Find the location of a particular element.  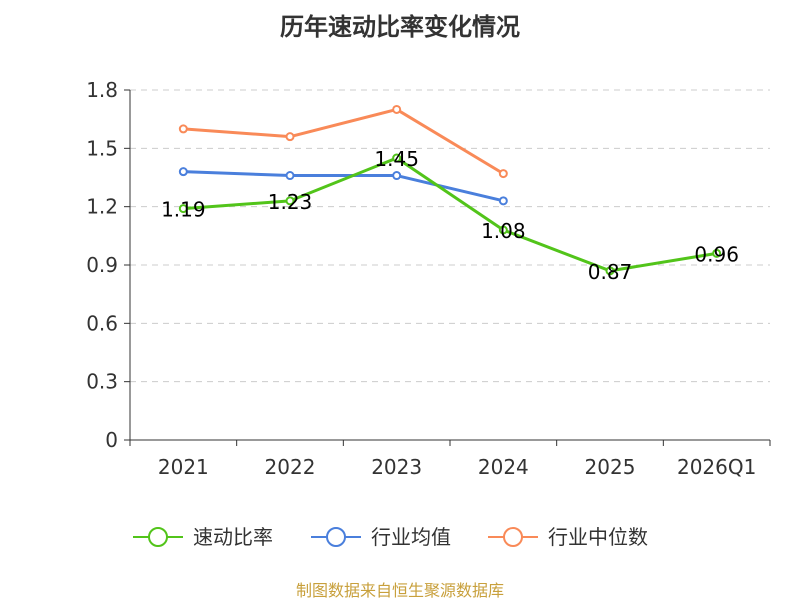

data-label: 1.45 is located at coordinates (396, 159).